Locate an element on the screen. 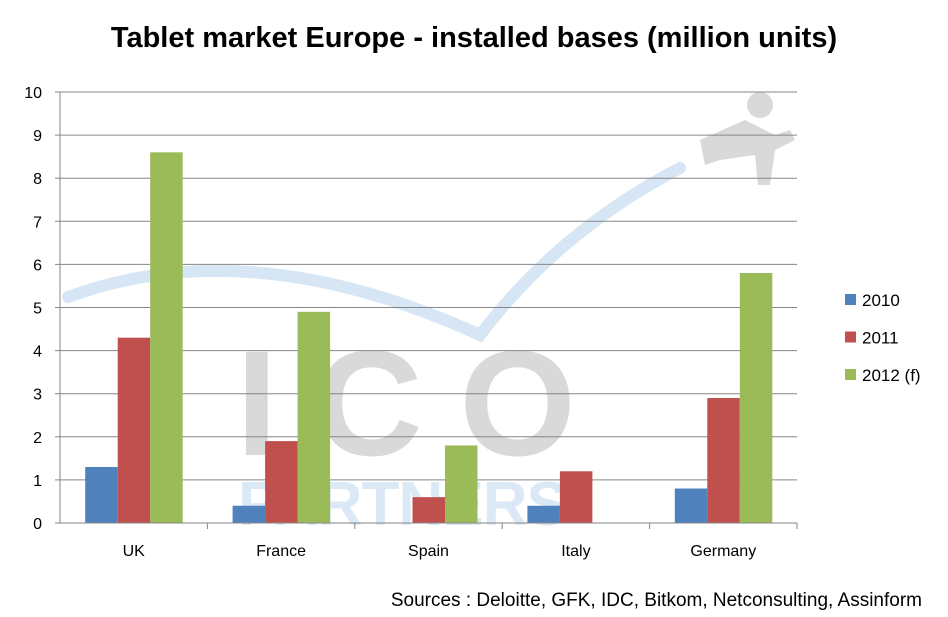 The image size is (948, 617). legend-label: 2011 is located at coordinates (880, 338).